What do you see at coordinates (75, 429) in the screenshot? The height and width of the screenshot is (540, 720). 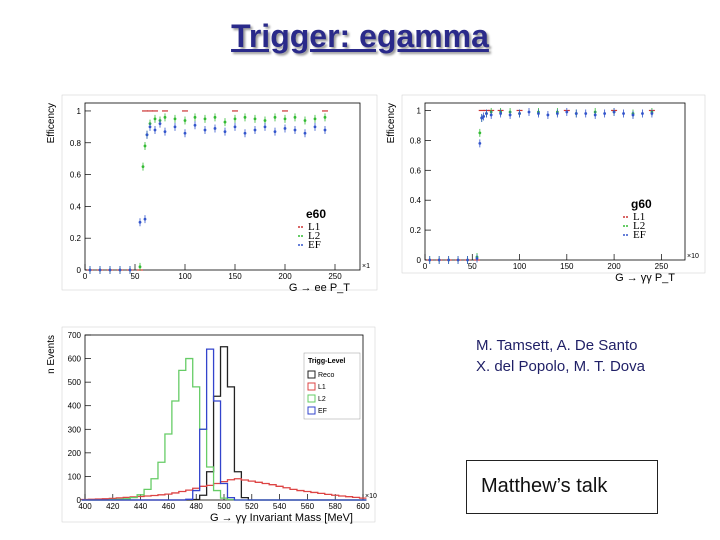 I see `y-tick-label: 300` at bounding box center [75, 429].